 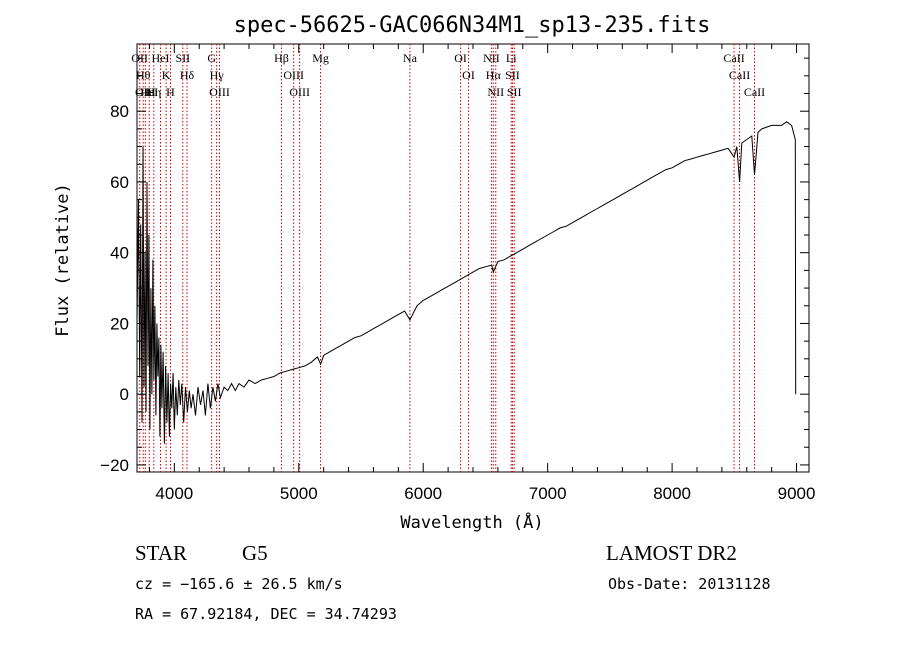 What do you see at coordinates (797, 493) in the screenshot?
I see `x-tick-label: 9000` at bounding box center [797, 493].